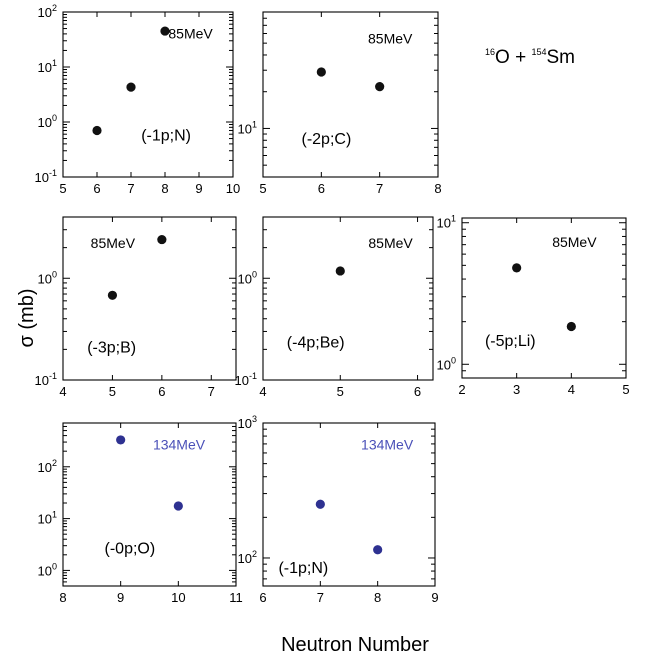 This screenshot has height=660, width=665. I want to click on x-tick-label: 3, so click(516, 389).